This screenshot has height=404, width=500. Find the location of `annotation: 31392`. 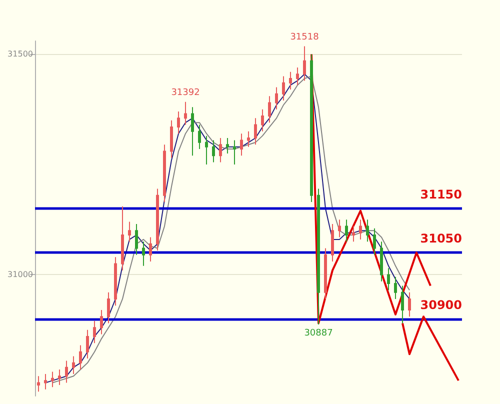

annotation: 31392 is located at coordinates (185, 93).